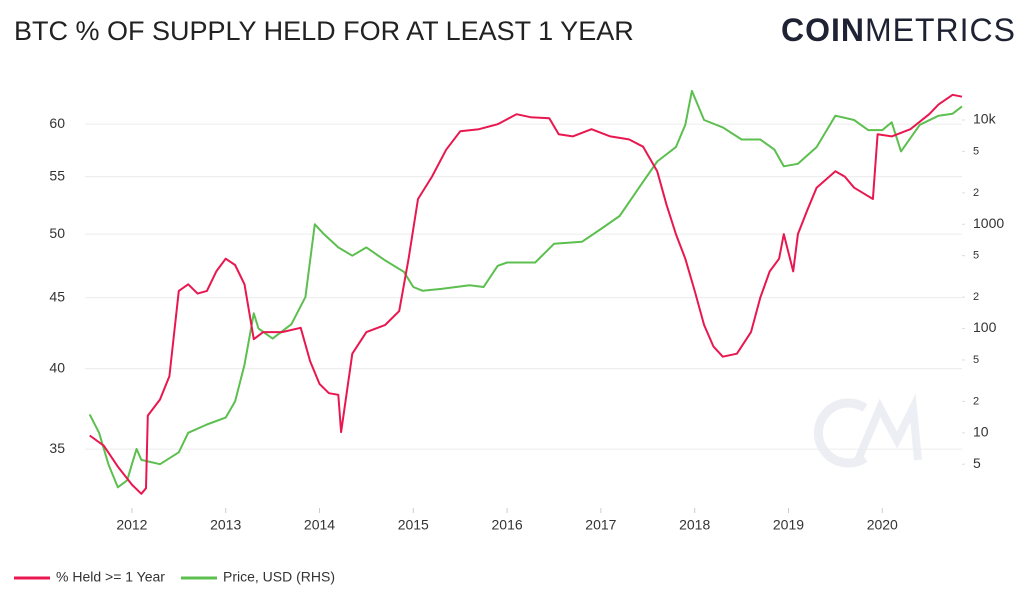  I want to click on legend-label: % Held >= 1 Year, so click(110, 577).